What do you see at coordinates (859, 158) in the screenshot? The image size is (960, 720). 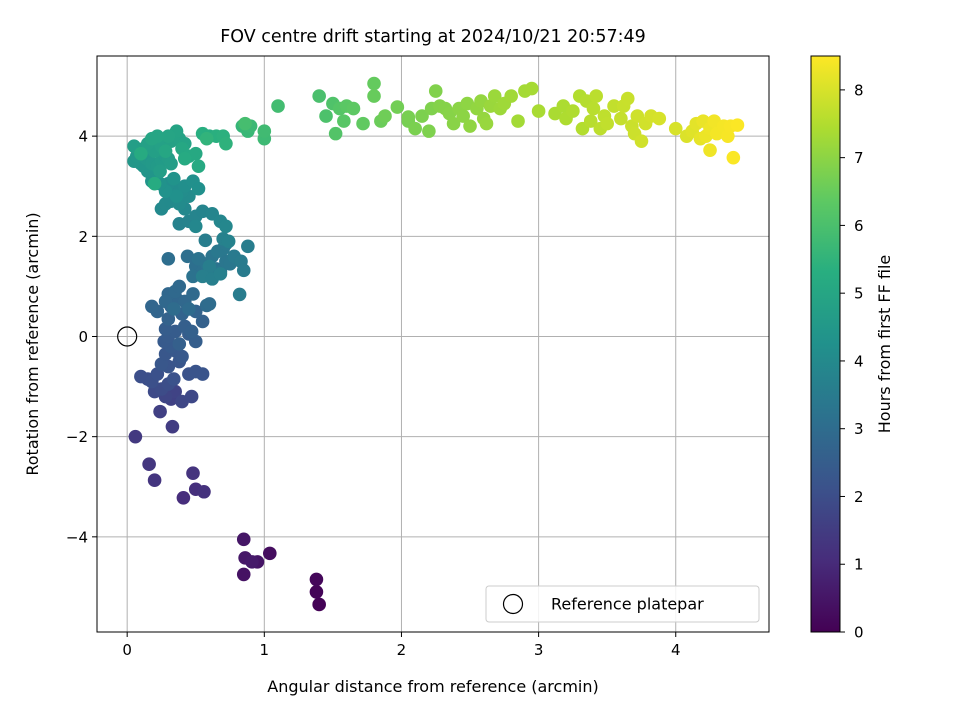 I see `colorbar-tick-label: 7` at bounding box center [859, 158].